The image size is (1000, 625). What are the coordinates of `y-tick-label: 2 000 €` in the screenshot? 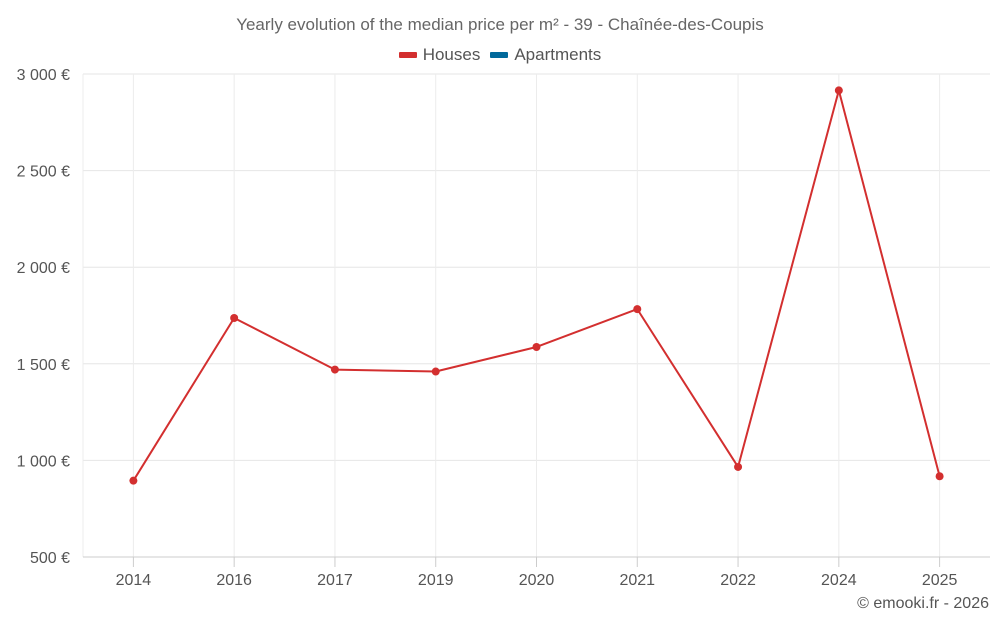 It's located at (43, 268).